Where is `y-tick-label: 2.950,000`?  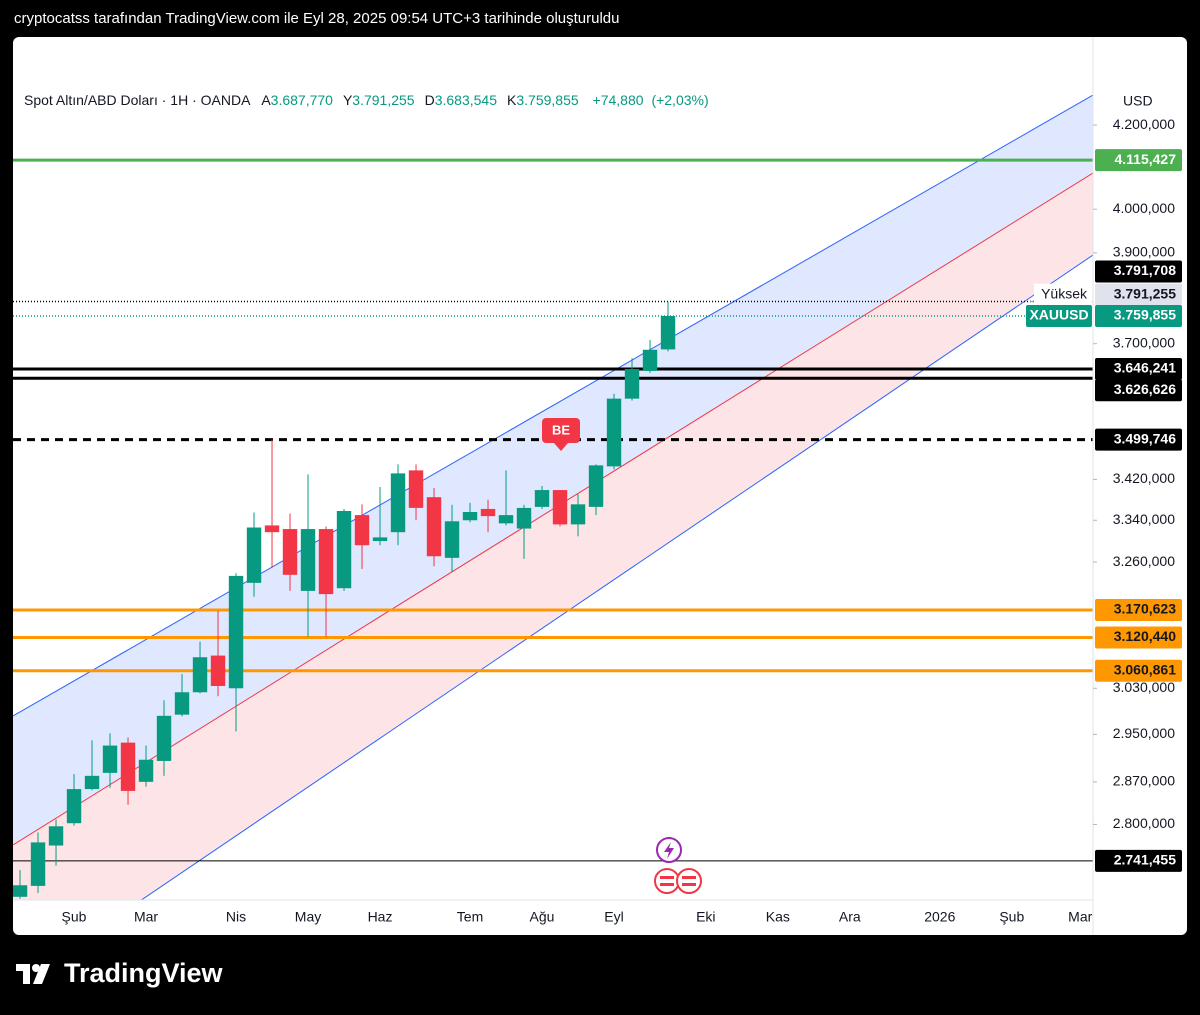
y-tick-label: 2.950,000 is located at coordinates (1144, 733).